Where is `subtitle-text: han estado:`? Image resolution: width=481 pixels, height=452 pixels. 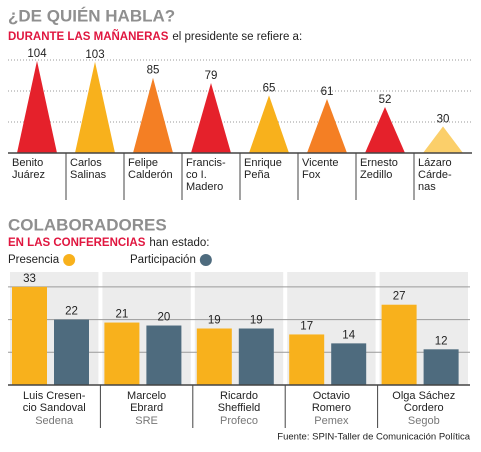 subtitle-text: han estado: is located at coordinates (179, 243).